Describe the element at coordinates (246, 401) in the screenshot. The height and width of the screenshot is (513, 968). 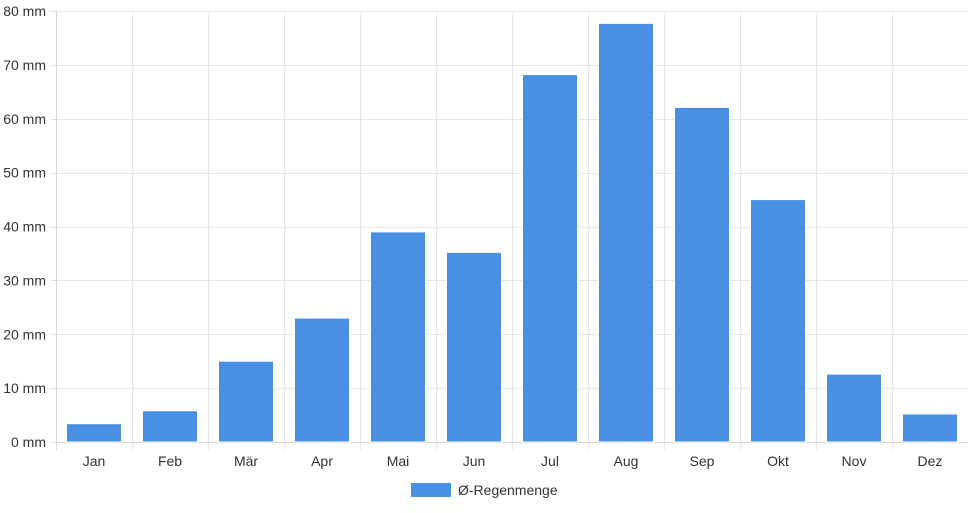
I see `bar-mär` at that location.